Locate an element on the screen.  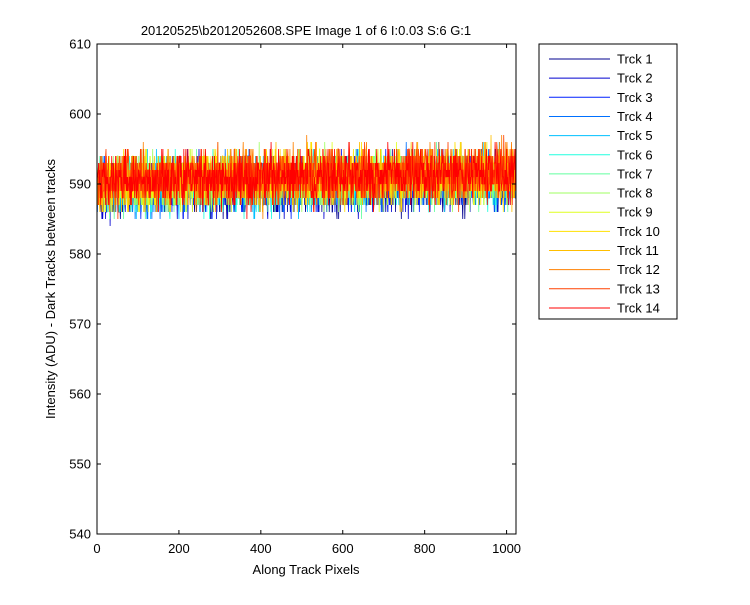
y-tick-label: 580 is located at coordinates (80, 254).